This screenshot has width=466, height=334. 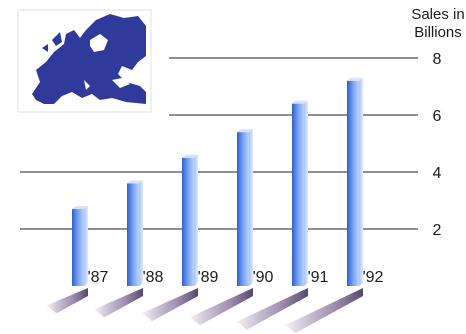 I want to click on bar-shadows, so click(x=204, y=311).